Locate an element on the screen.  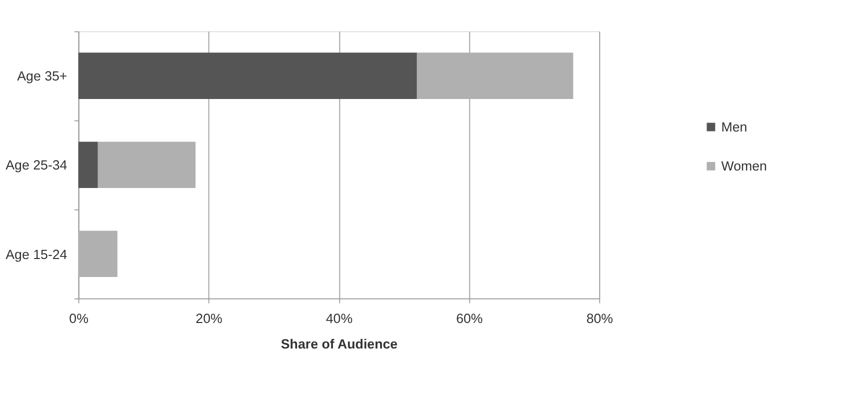
x-tick-label: 20% is located at coordinates (209, 318).